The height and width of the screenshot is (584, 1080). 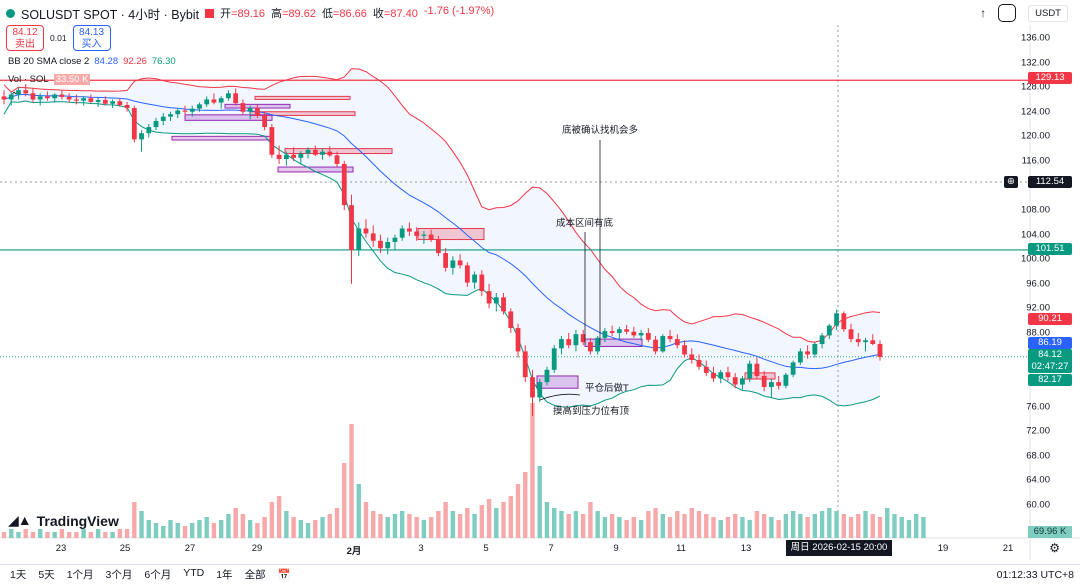 What do you see at coordinates (1011, 182) in the screenshot?
I see `crosshair-plus-icon: ⊕` at bounding box center [1011, 182].